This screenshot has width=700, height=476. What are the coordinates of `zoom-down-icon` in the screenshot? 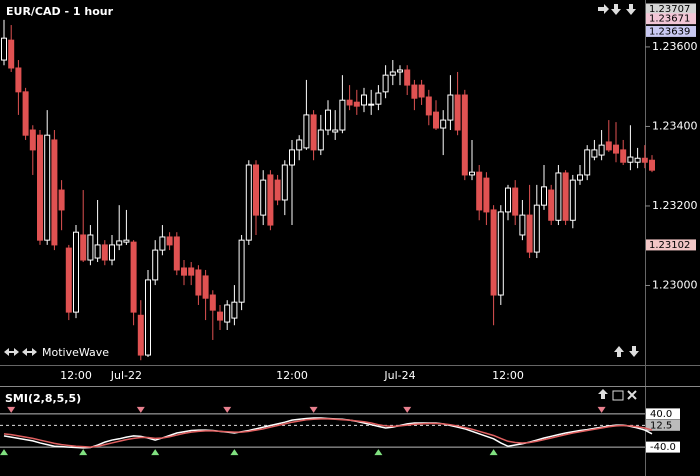 It's located at (634, 351).